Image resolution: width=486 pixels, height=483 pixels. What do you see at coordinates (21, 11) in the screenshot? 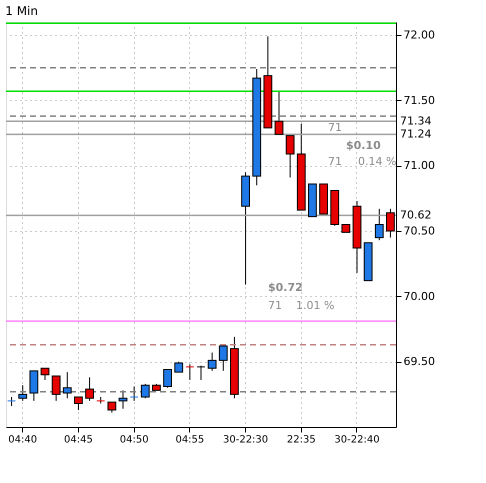
I see `chart-title: 1 Min` at bounding box center [21, 11].